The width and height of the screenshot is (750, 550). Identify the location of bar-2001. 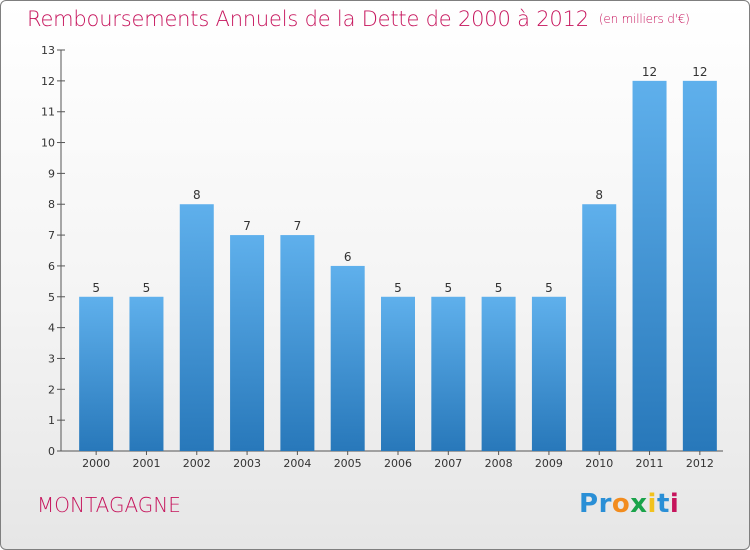
(146, 373).